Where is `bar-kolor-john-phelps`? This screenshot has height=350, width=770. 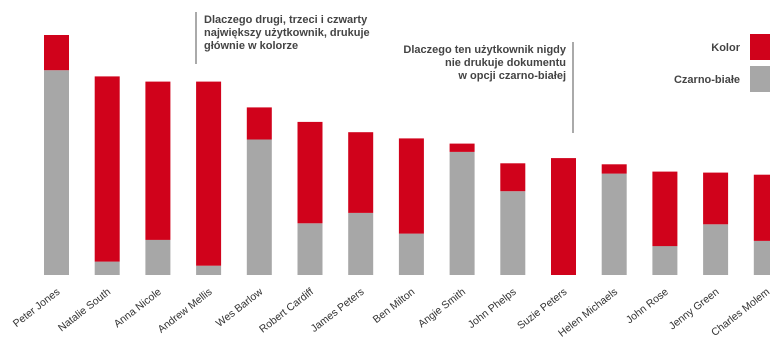
bar-kolor-john-phelps is located at coordinates (513, 177).